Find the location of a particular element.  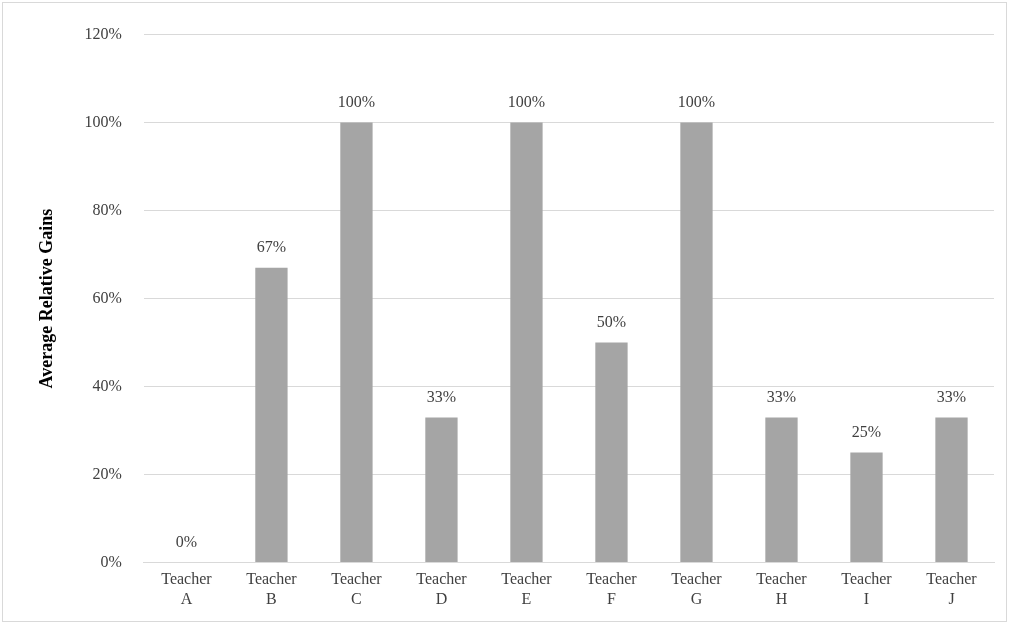

x-tick-label: Teacher F is located at coordinates (612, 588).